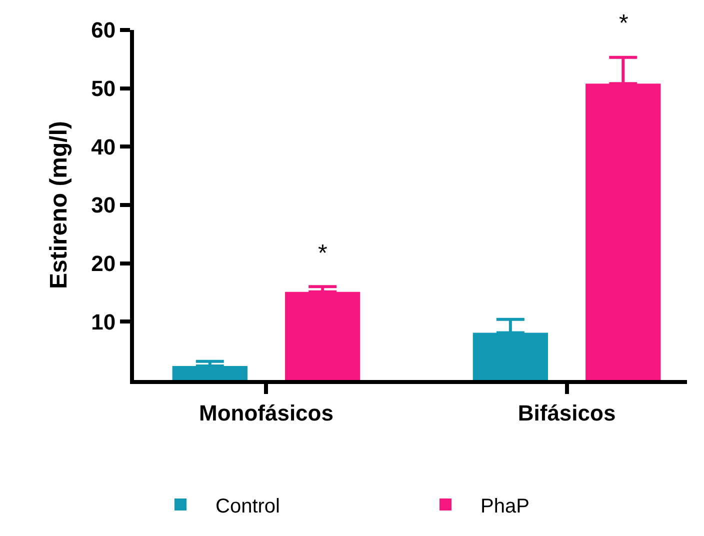 The image size is (704, 536). What do you see at coordinates (248, 506) in the screenshot?
I see `legend-label: Control` at bounding box center [248, 506].